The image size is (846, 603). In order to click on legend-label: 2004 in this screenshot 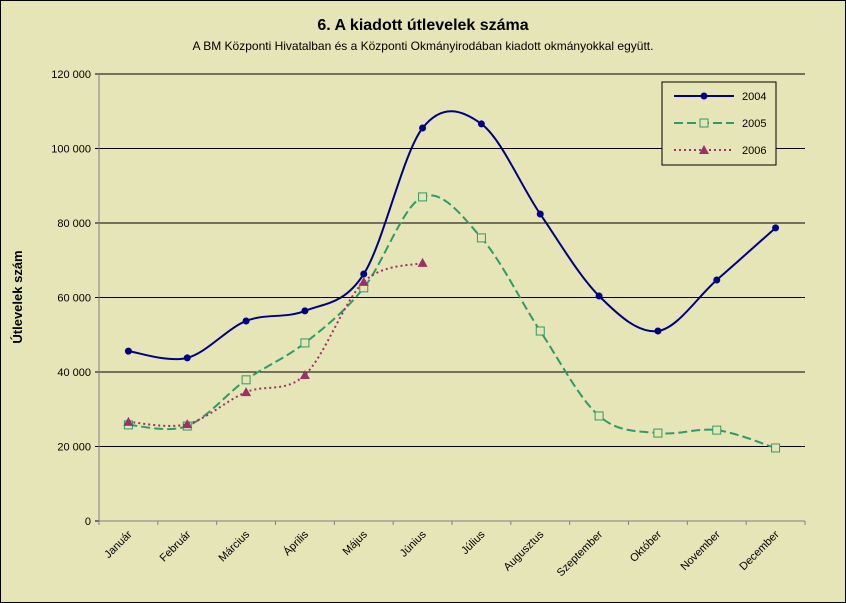, I will do `click(754, 97)`.